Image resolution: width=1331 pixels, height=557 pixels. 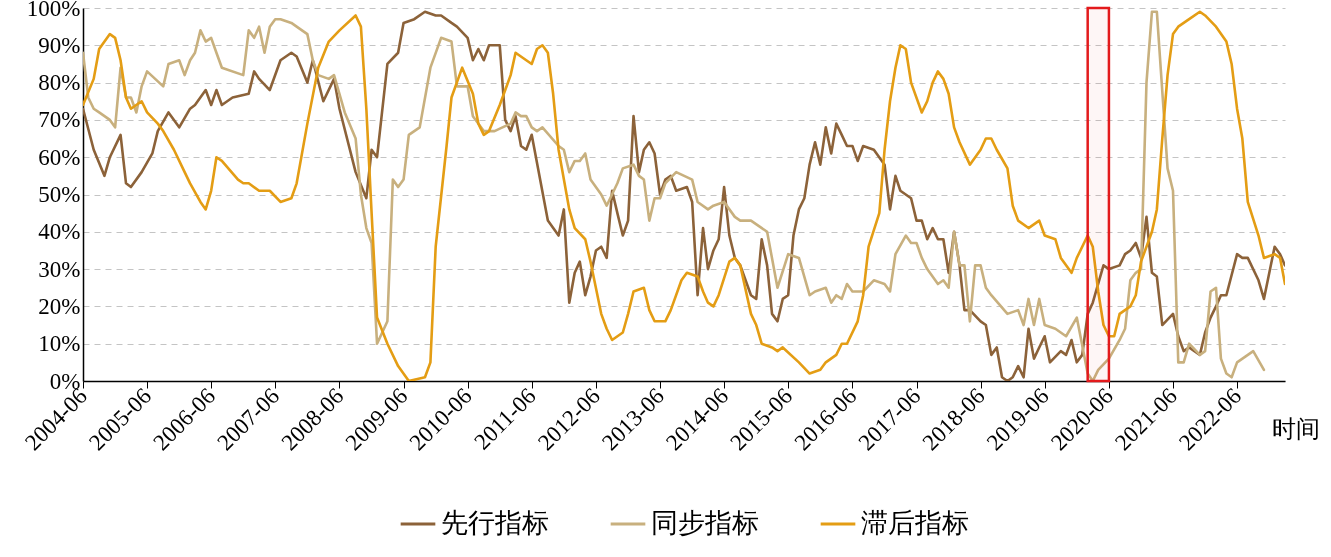 What do you see at coordinates (59, 45) in the screenshot?
I see `y-tick-label: 90%` at bounding box center [59, 45].